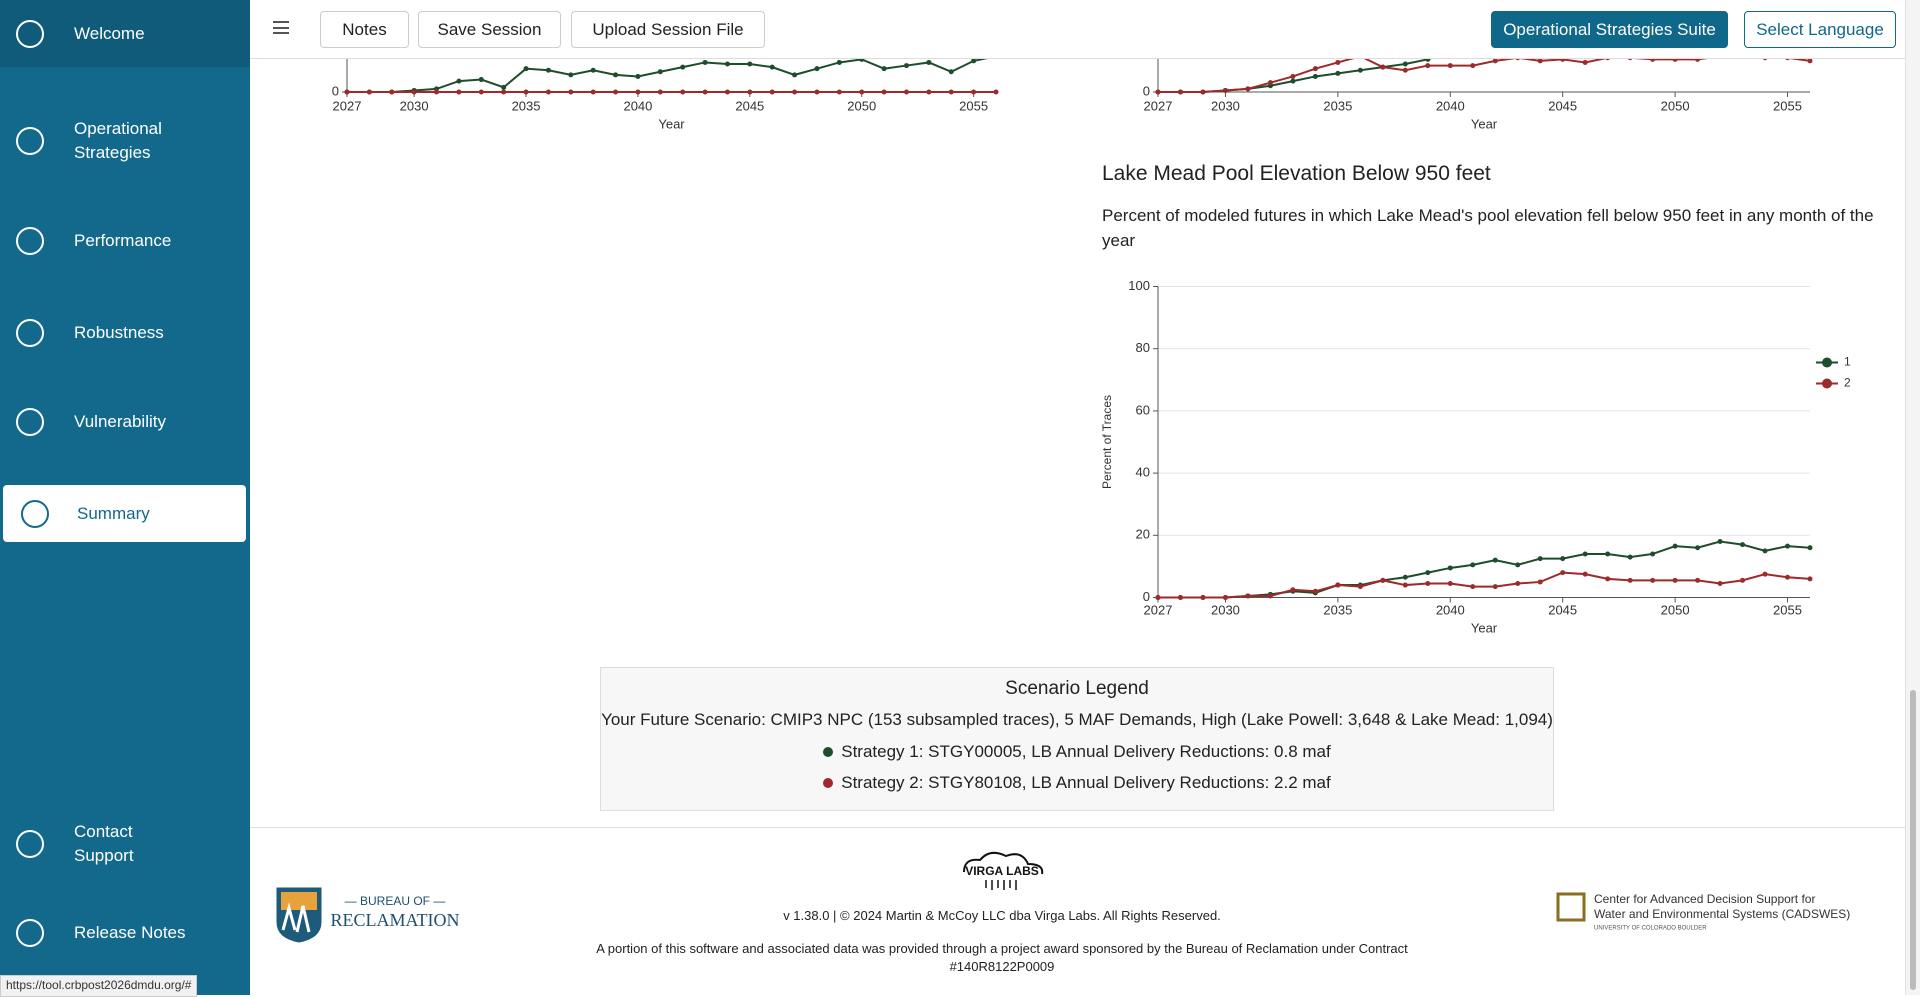  What do you see at coordinates (125, 422) in the screenshot?
I see `nav-item: Vulnerability` at bounding box center [125, 422].